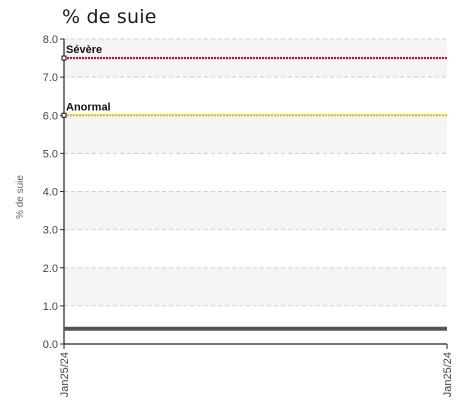 The width and height of the screenshot is (464, 409). What do you see at coordinates (50, 40) in the screenshot?
I see `y-tick-label: 8.0` at bounding box center [50, 40].